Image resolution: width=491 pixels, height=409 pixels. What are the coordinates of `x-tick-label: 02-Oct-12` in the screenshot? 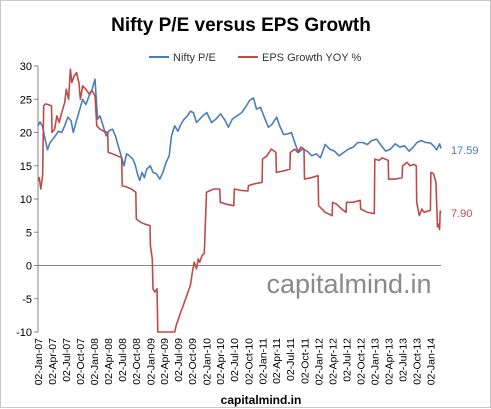 It's located at (362, 361).